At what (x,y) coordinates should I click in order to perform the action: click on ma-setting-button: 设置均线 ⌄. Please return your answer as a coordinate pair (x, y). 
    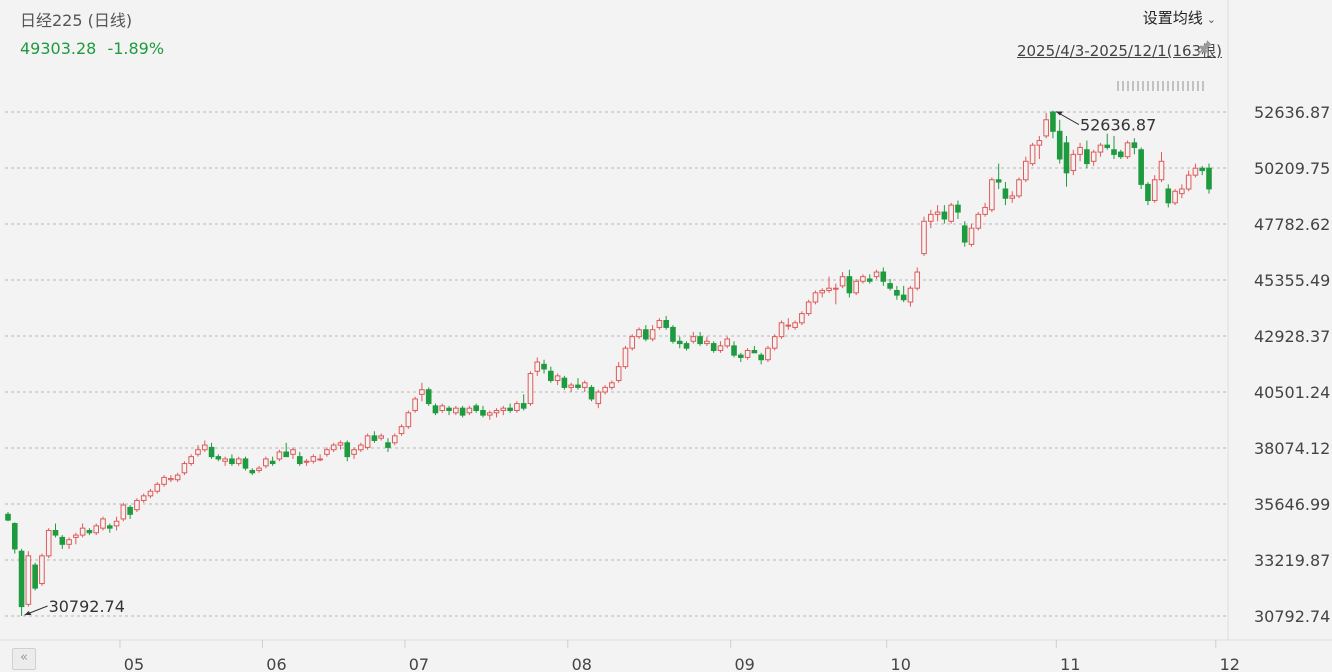
    Looking at the image, I should click on (1179, 17).